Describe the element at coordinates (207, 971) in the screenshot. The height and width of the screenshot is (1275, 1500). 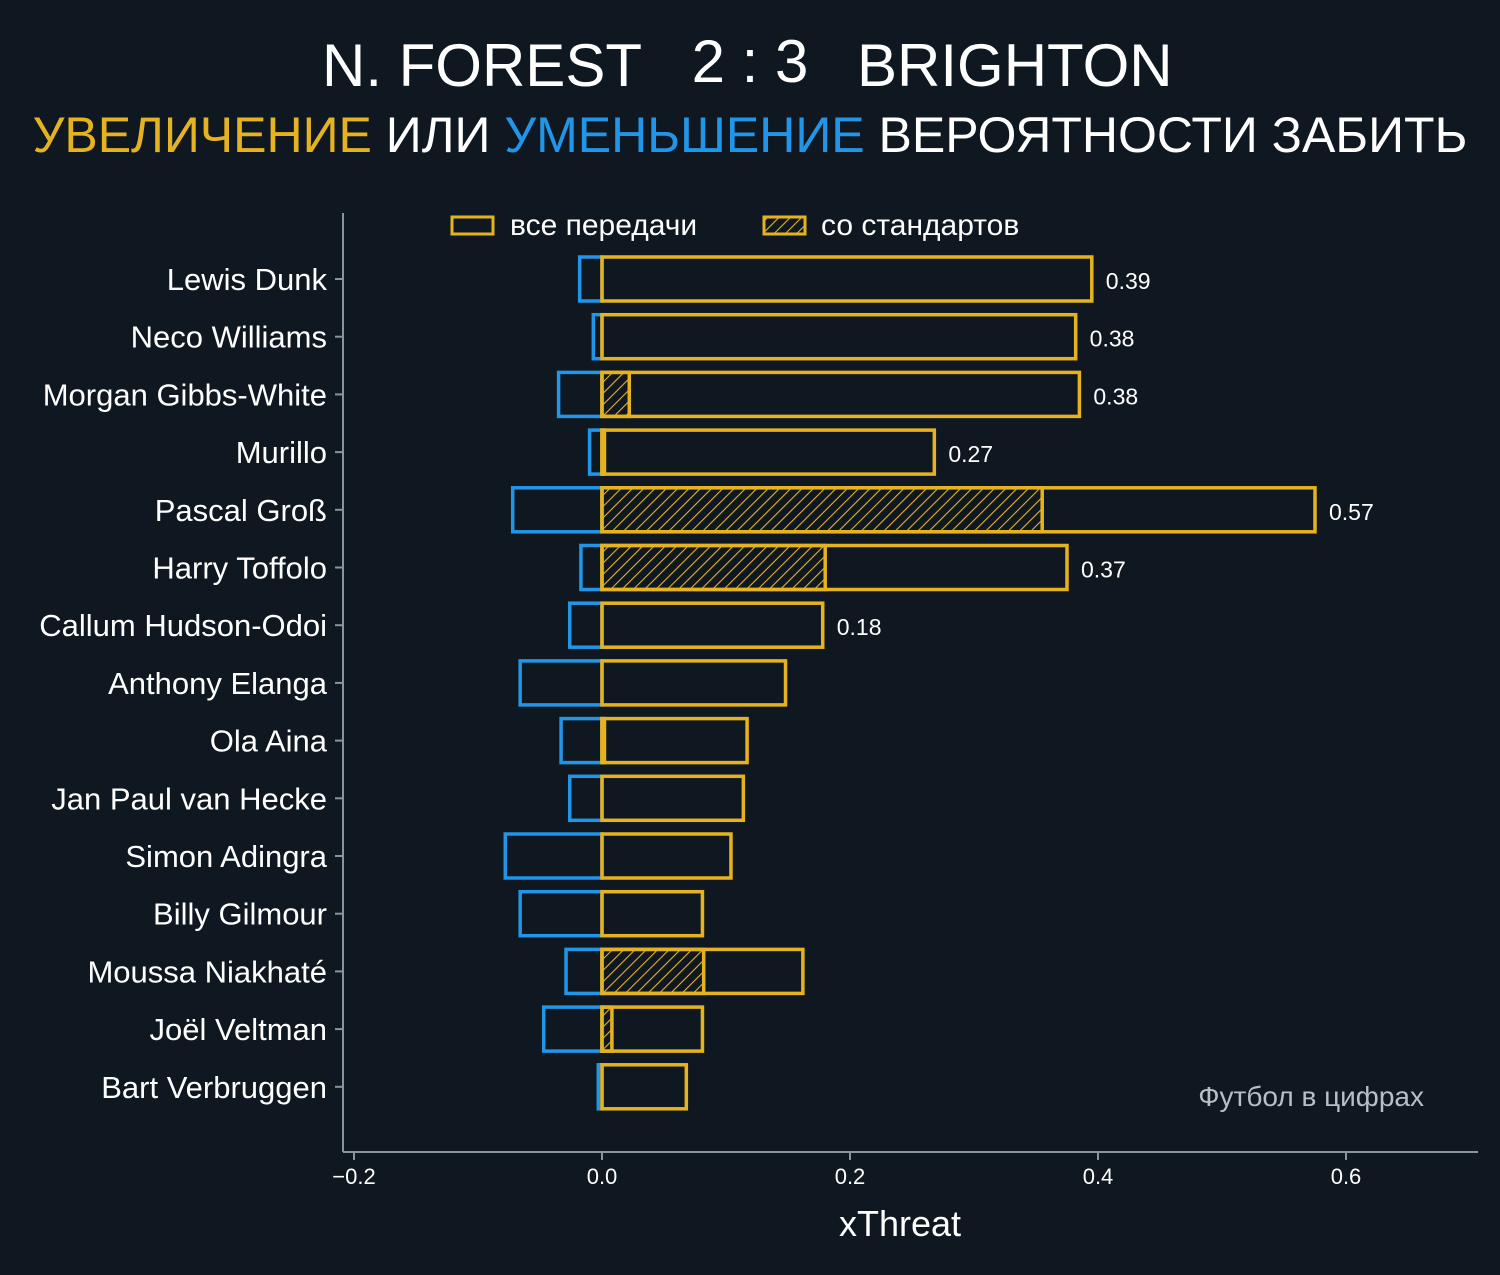
I see `y-tick-label: Moussa Niakhaté` at that location.